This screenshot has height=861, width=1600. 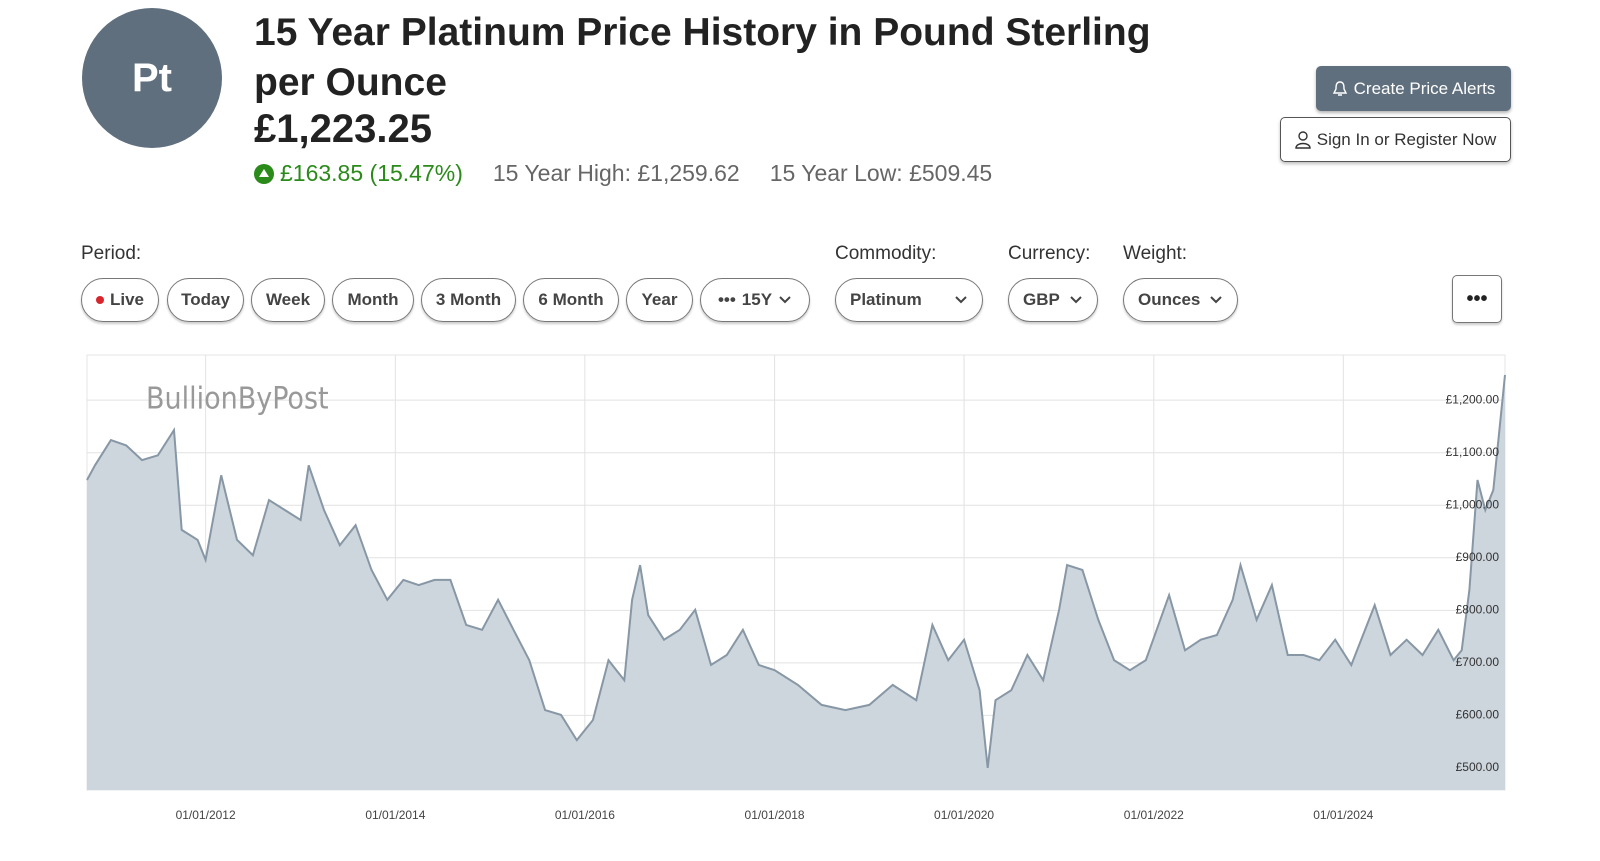 What do you see at coordinates (237, 399) in the screenshot?
I see `watermark: BullionByPost` at bounding box center [237, 399].